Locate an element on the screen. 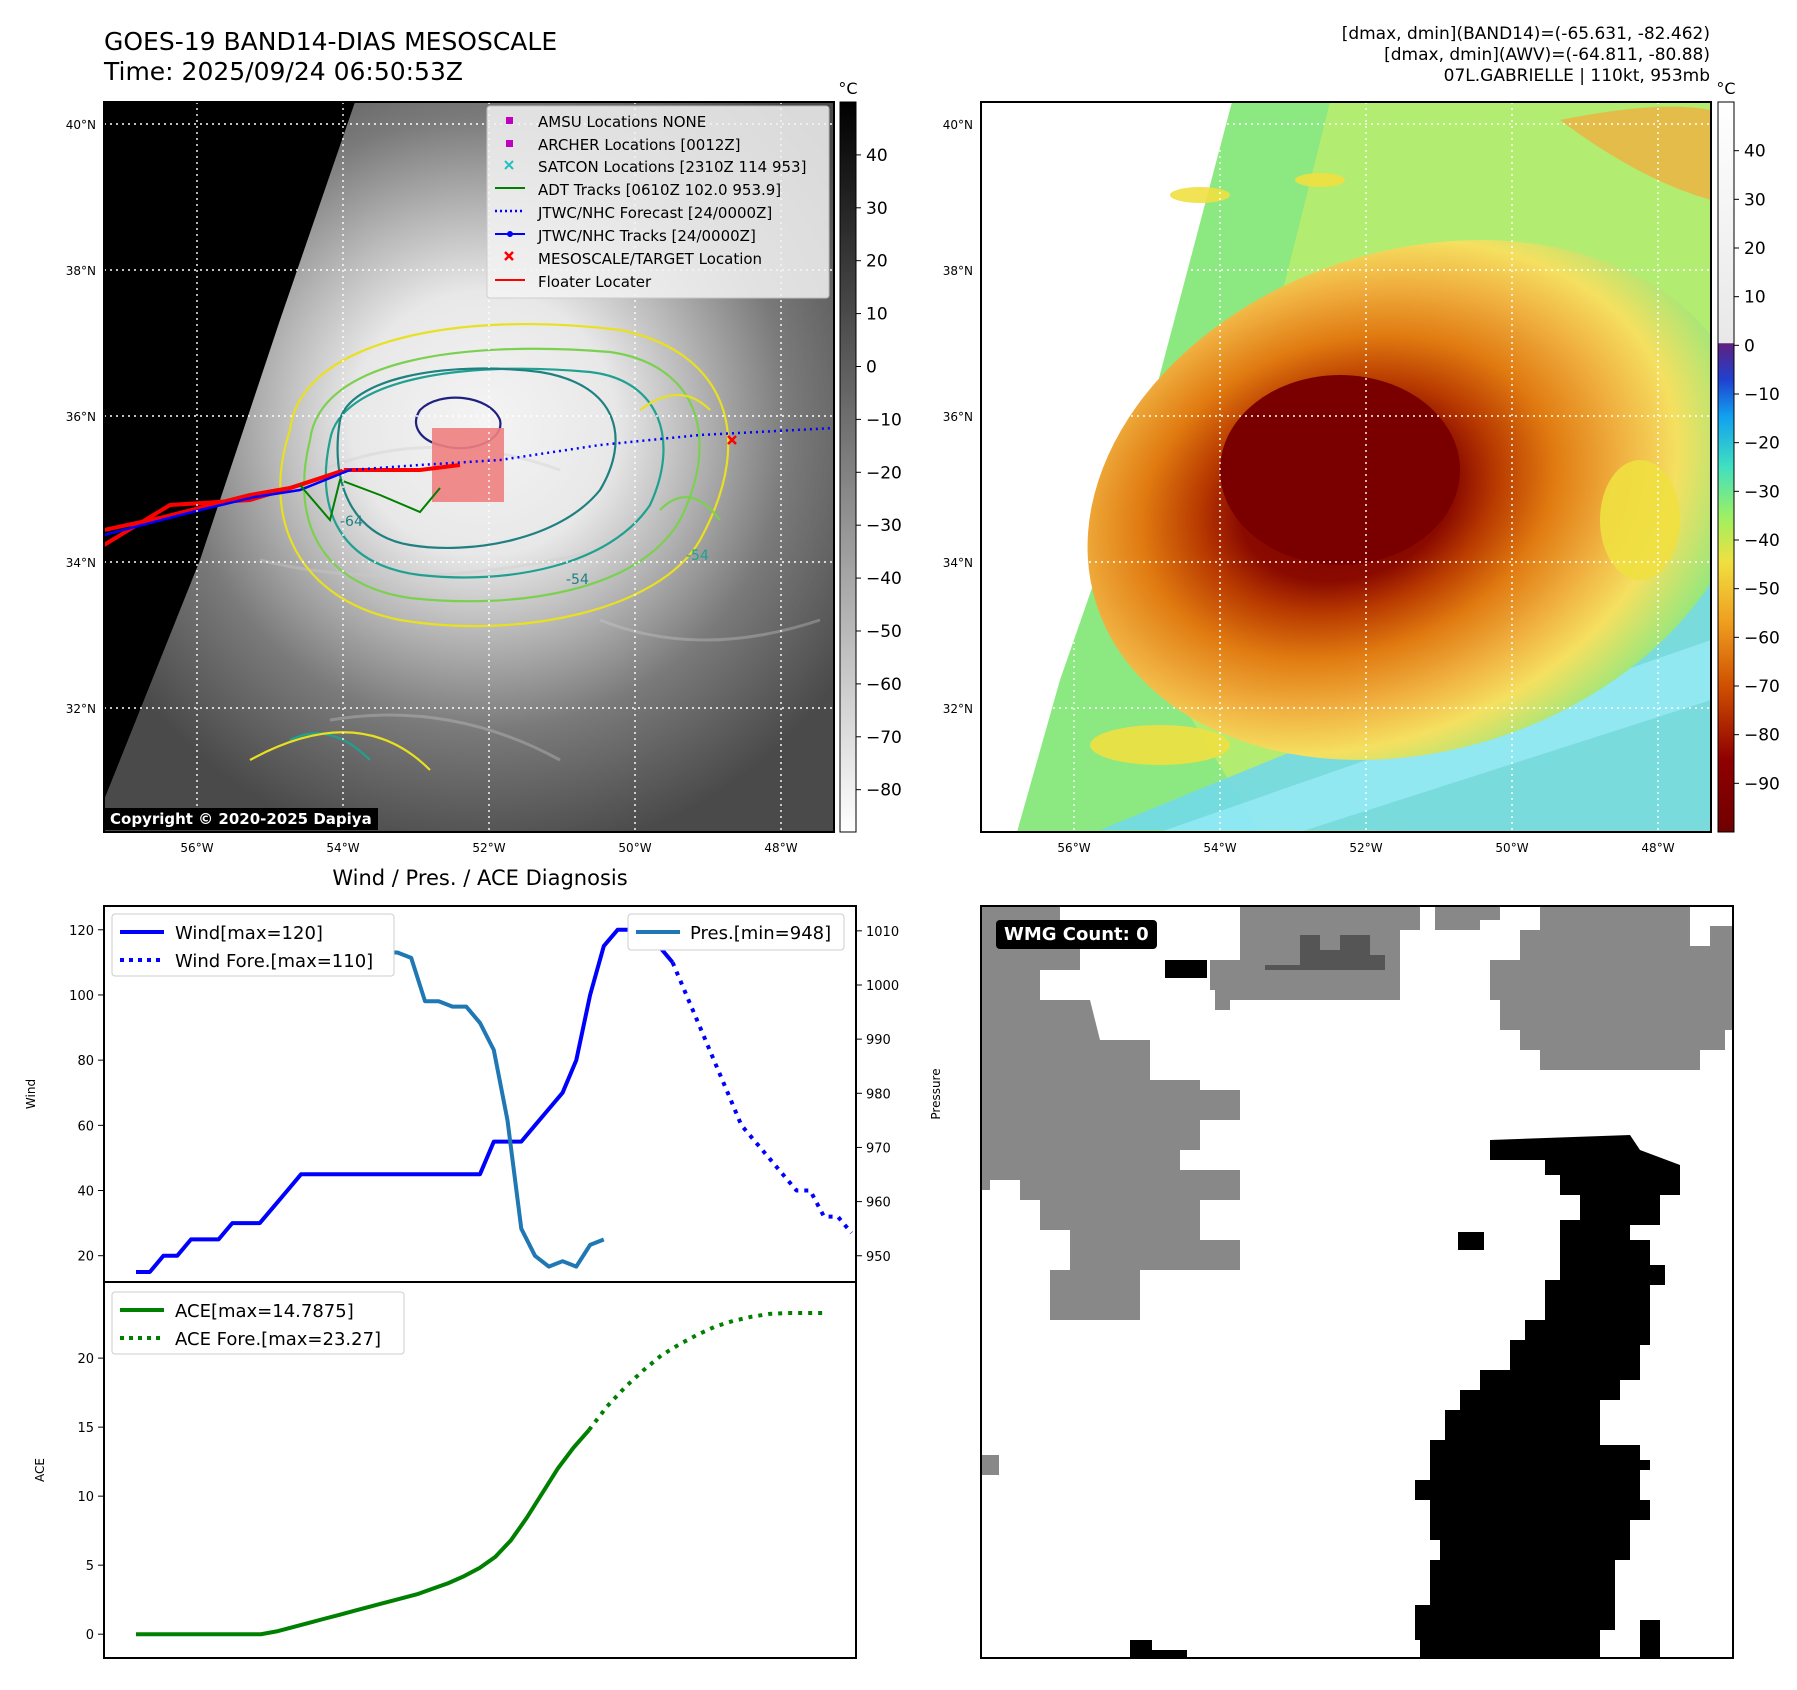 The width and height of the screenshot is (1797, 1690). legend-archer: ARCHER Locations [0012Z] is located at coordinates (639, 145).